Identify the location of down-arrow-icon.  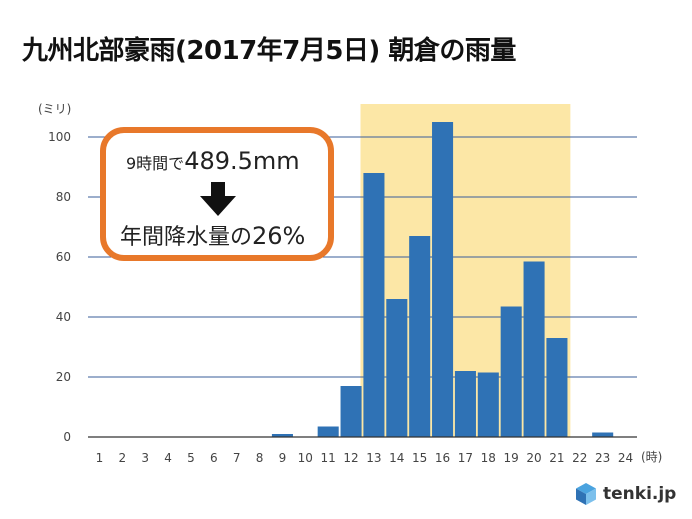
(218, 199).